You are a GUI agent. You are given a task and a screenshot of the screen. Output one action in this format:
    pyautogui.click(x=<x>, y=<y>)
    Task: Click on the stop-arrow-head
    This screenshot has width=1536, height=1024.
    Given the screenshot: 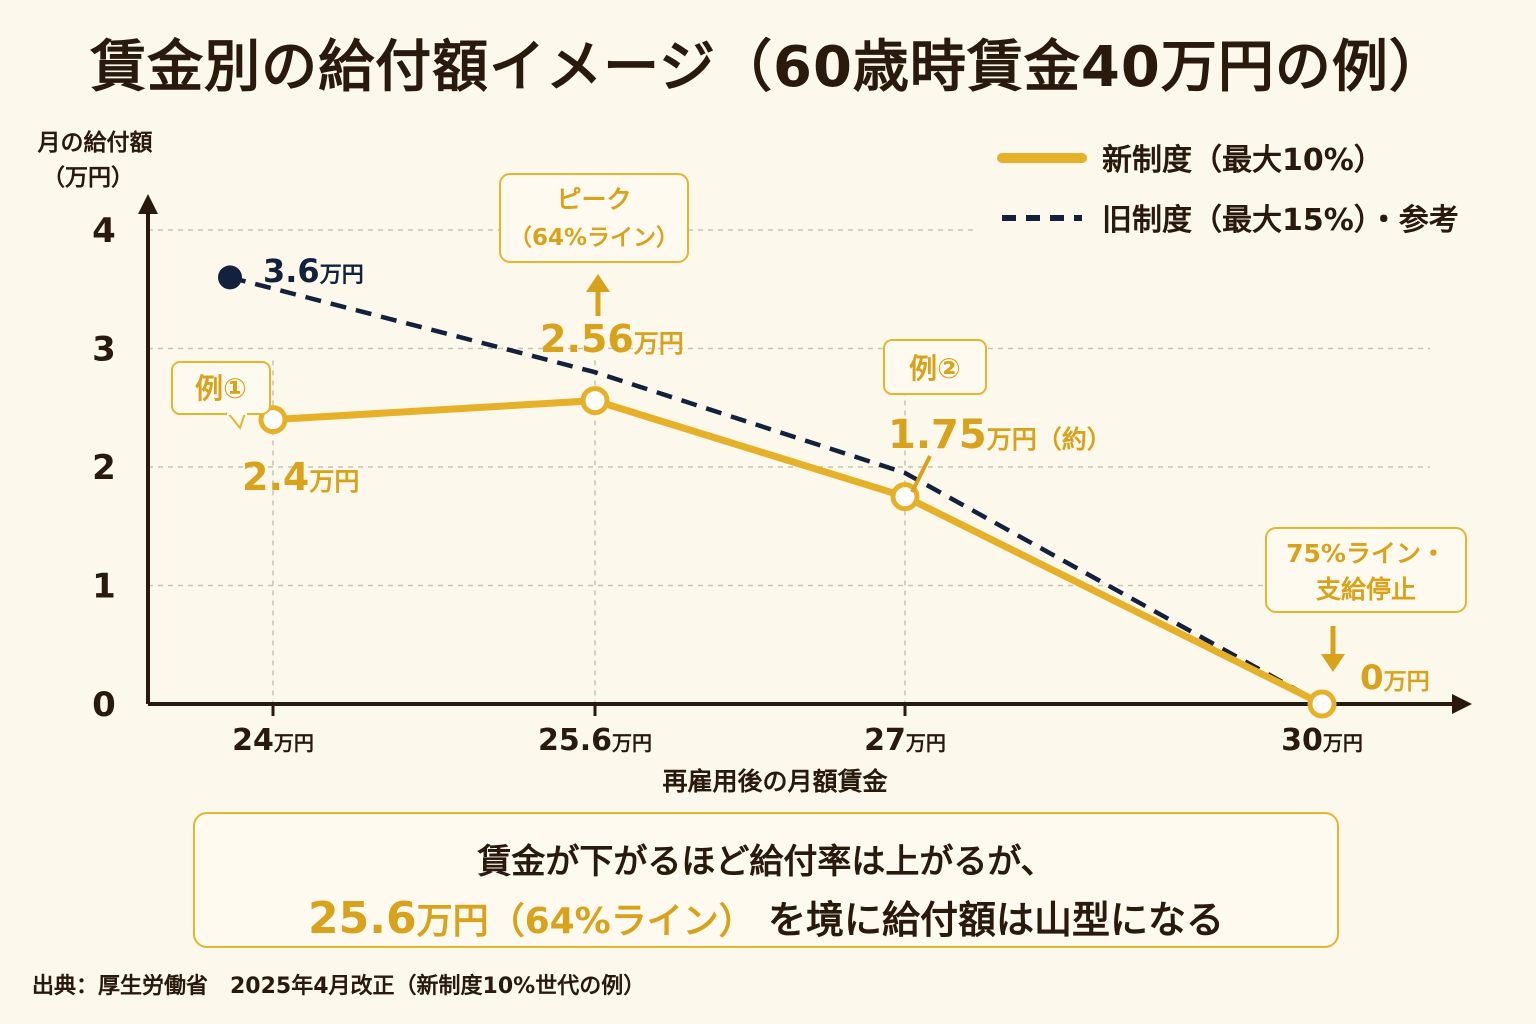 What is the action you would take?
    pyautogui.click(x=1333, y=663)
    